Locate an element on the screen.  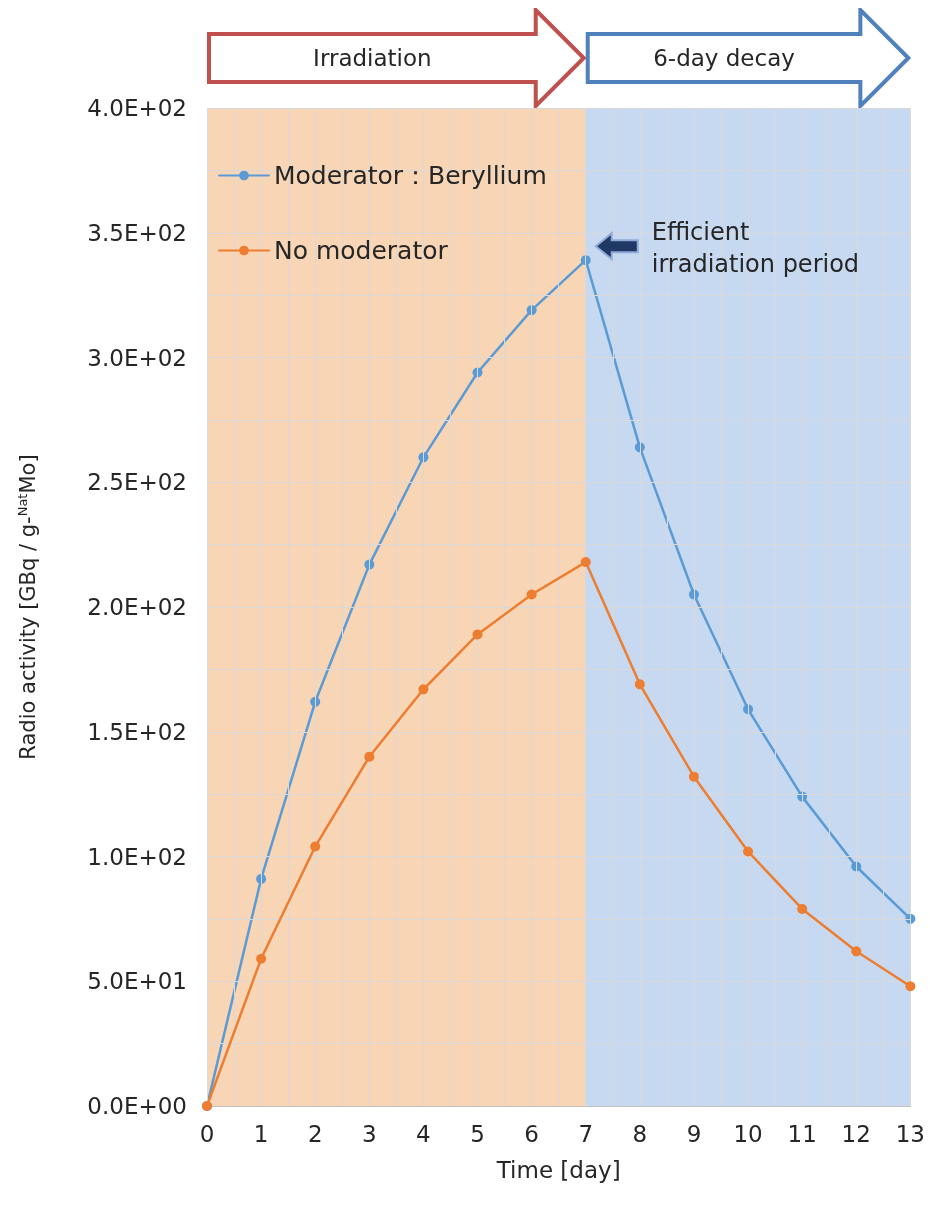
annotation: Efficient irradiation period is located at coordinates (755, 248).